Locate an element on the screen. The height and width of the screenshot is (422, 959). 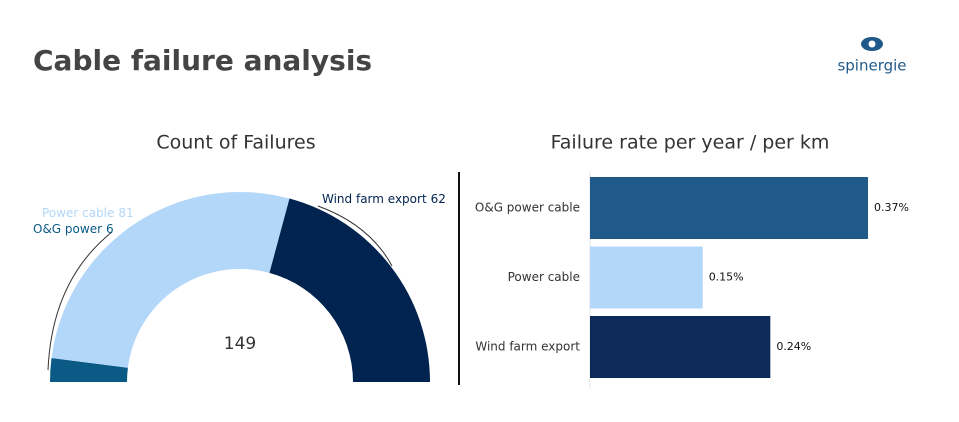
chart-title: Count of Failures is located at coordinates (235, 143).